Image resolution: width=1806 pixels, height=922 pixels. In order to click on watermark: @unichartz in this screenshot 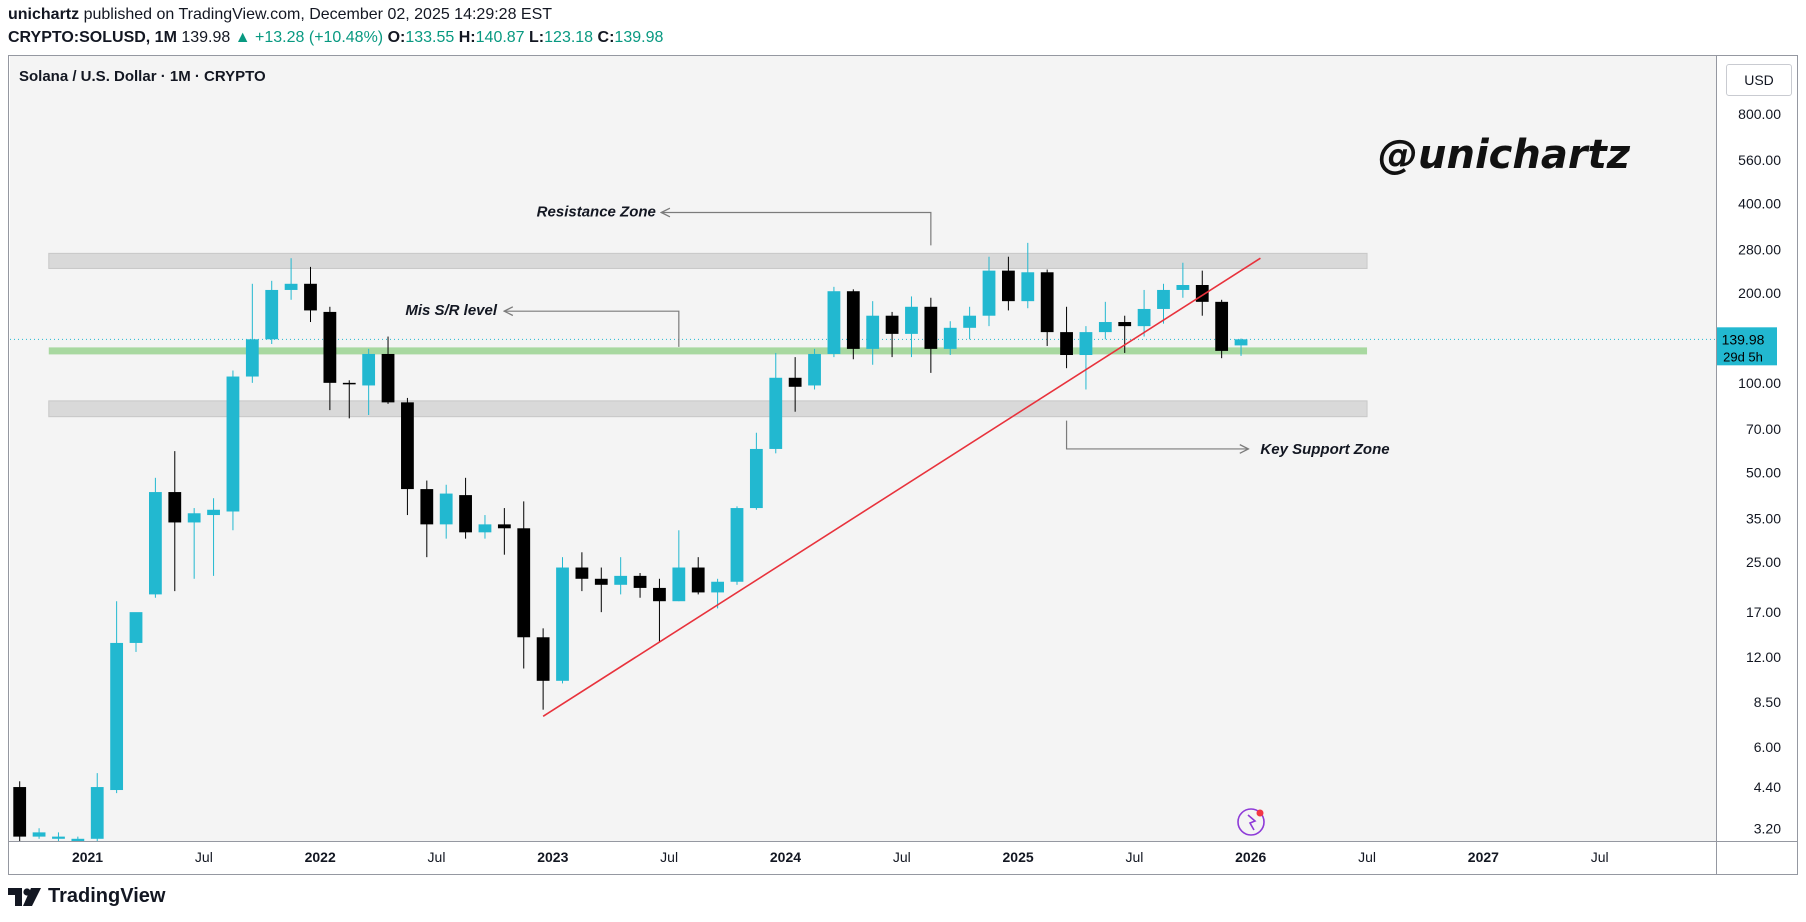, I will do `click(1504, 155)`.